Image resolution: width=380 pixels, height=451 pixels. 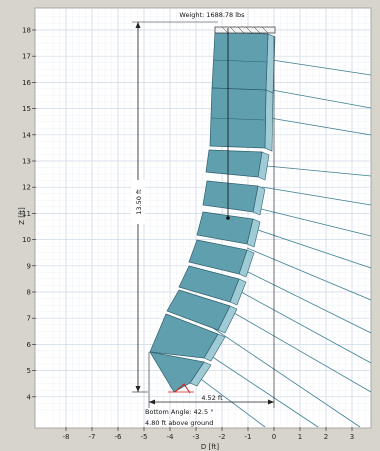 What do you see at coordinates (352, 437) in the screenshot?
I see `x-tick-label: 3` at bounding box center [352, 437].